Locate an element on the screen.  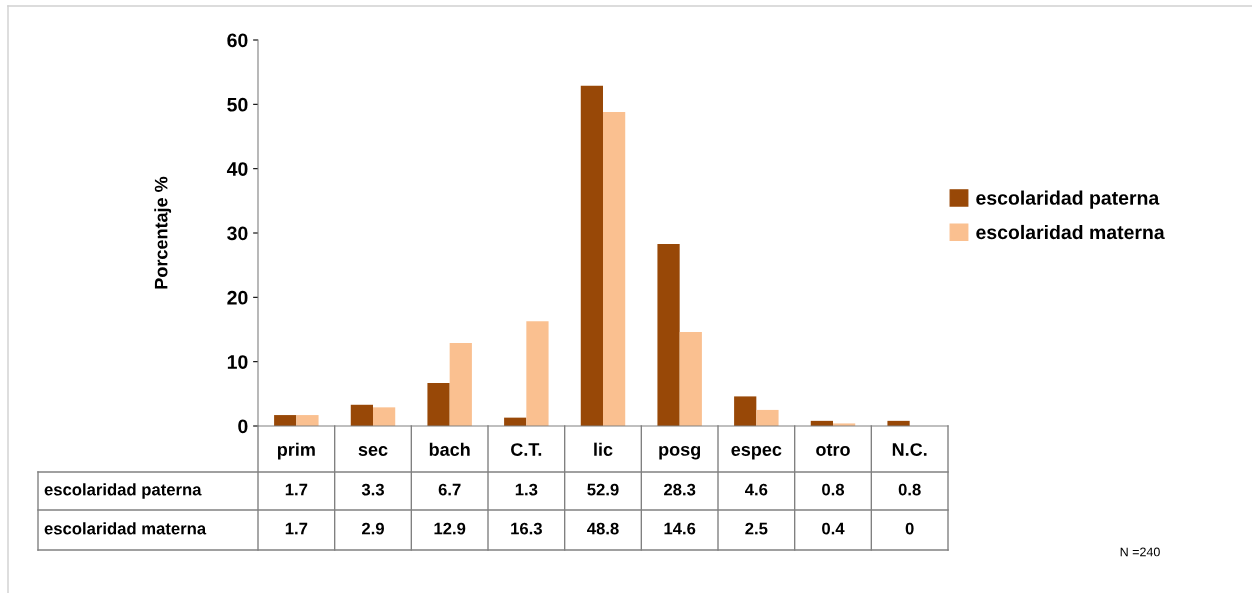
legend-label: escolaridad paterna is located at coordinates (1068, 199).